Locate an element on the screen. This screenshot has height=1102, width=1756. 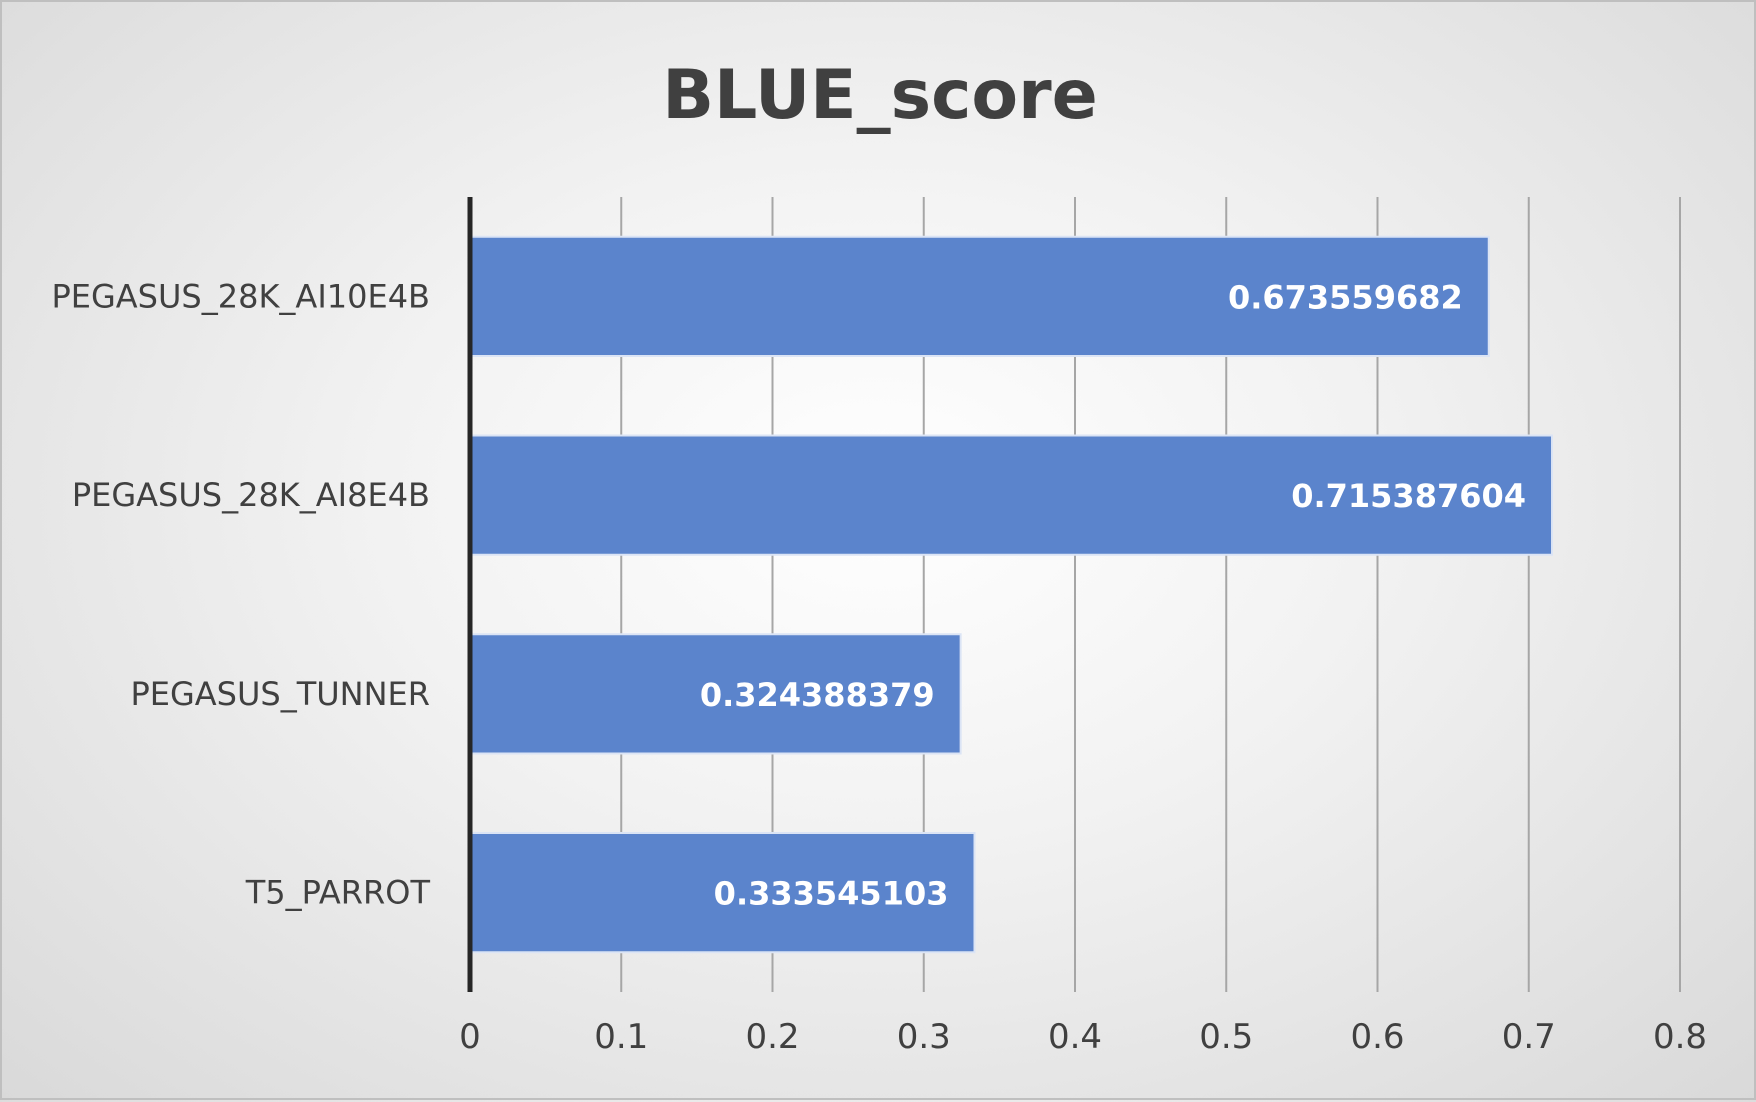
x-tick-label: 0.1 is located at coordinates (621, 1037).